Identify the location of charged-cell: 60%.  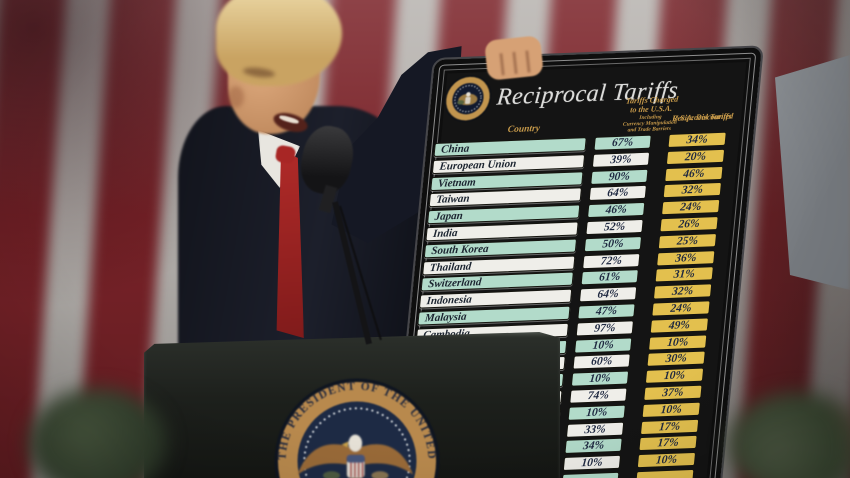
(601, 362).